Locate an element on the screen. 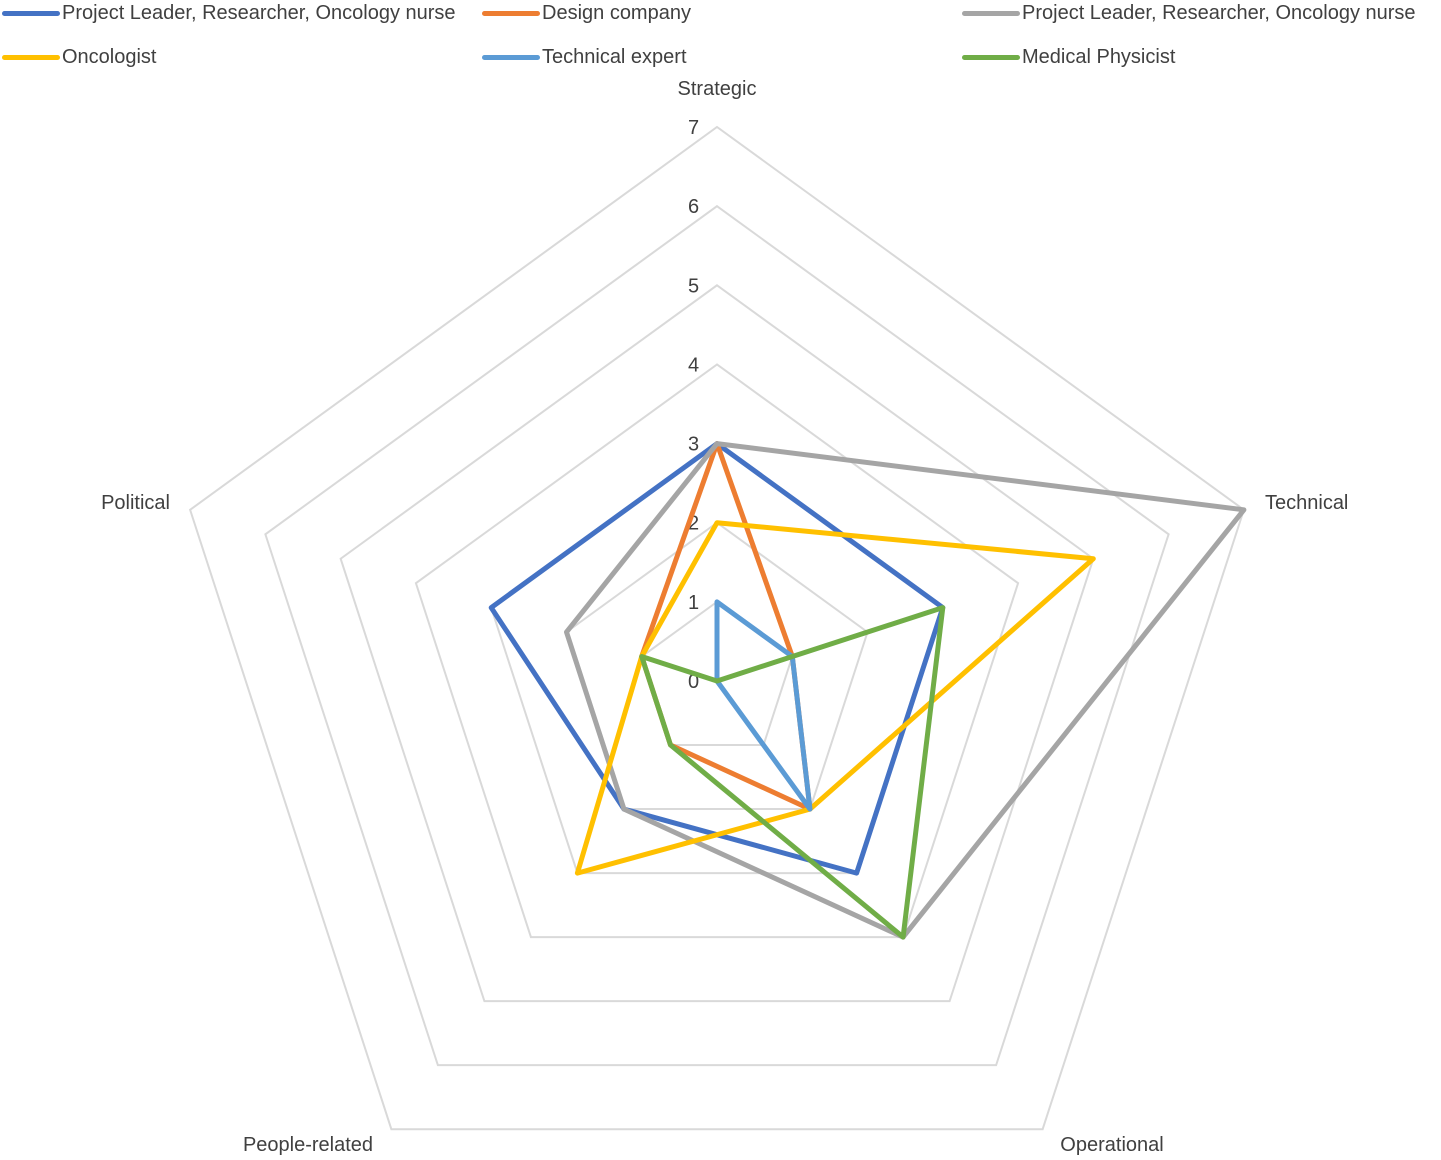 This screenshot has width=1441, height=1160. axis-label: Political is located at coordinates (135, 503).